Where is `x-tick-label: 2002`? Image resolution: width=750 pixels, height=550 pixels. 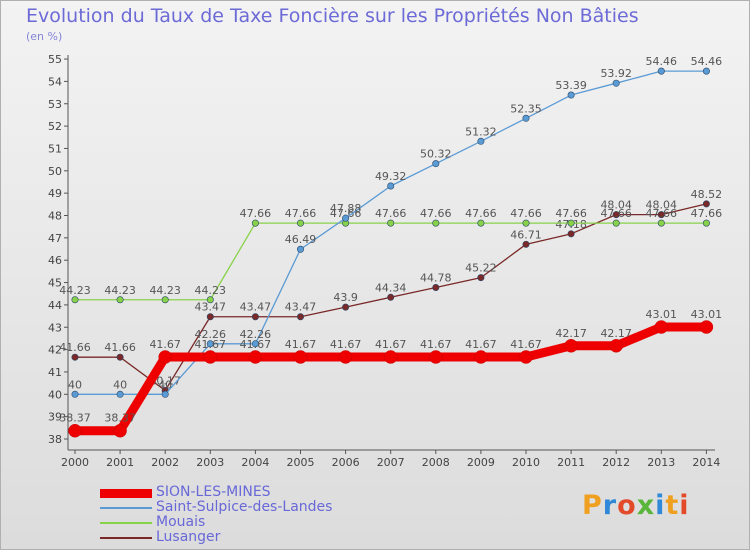 x-tick-label: 2002 is located at coordinates (165, 462).